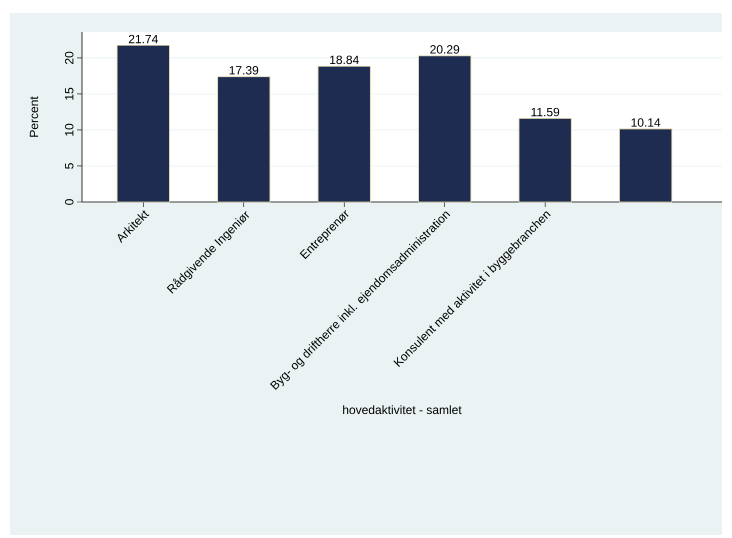 The image size is (732, 538). I want to click on y-tick-label: 10, so click(69, 130).